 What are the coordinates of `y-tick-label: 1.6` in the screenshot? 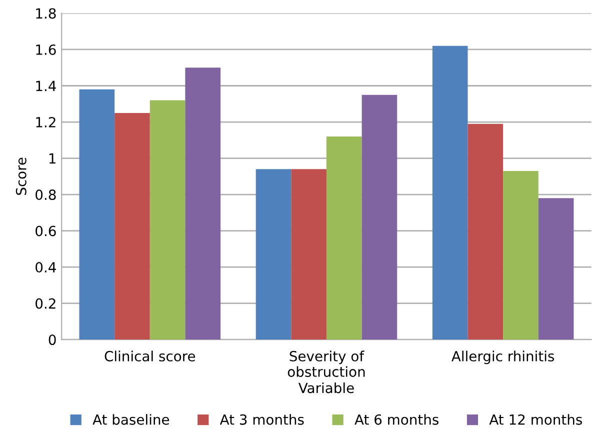 It's located at (46, 49).